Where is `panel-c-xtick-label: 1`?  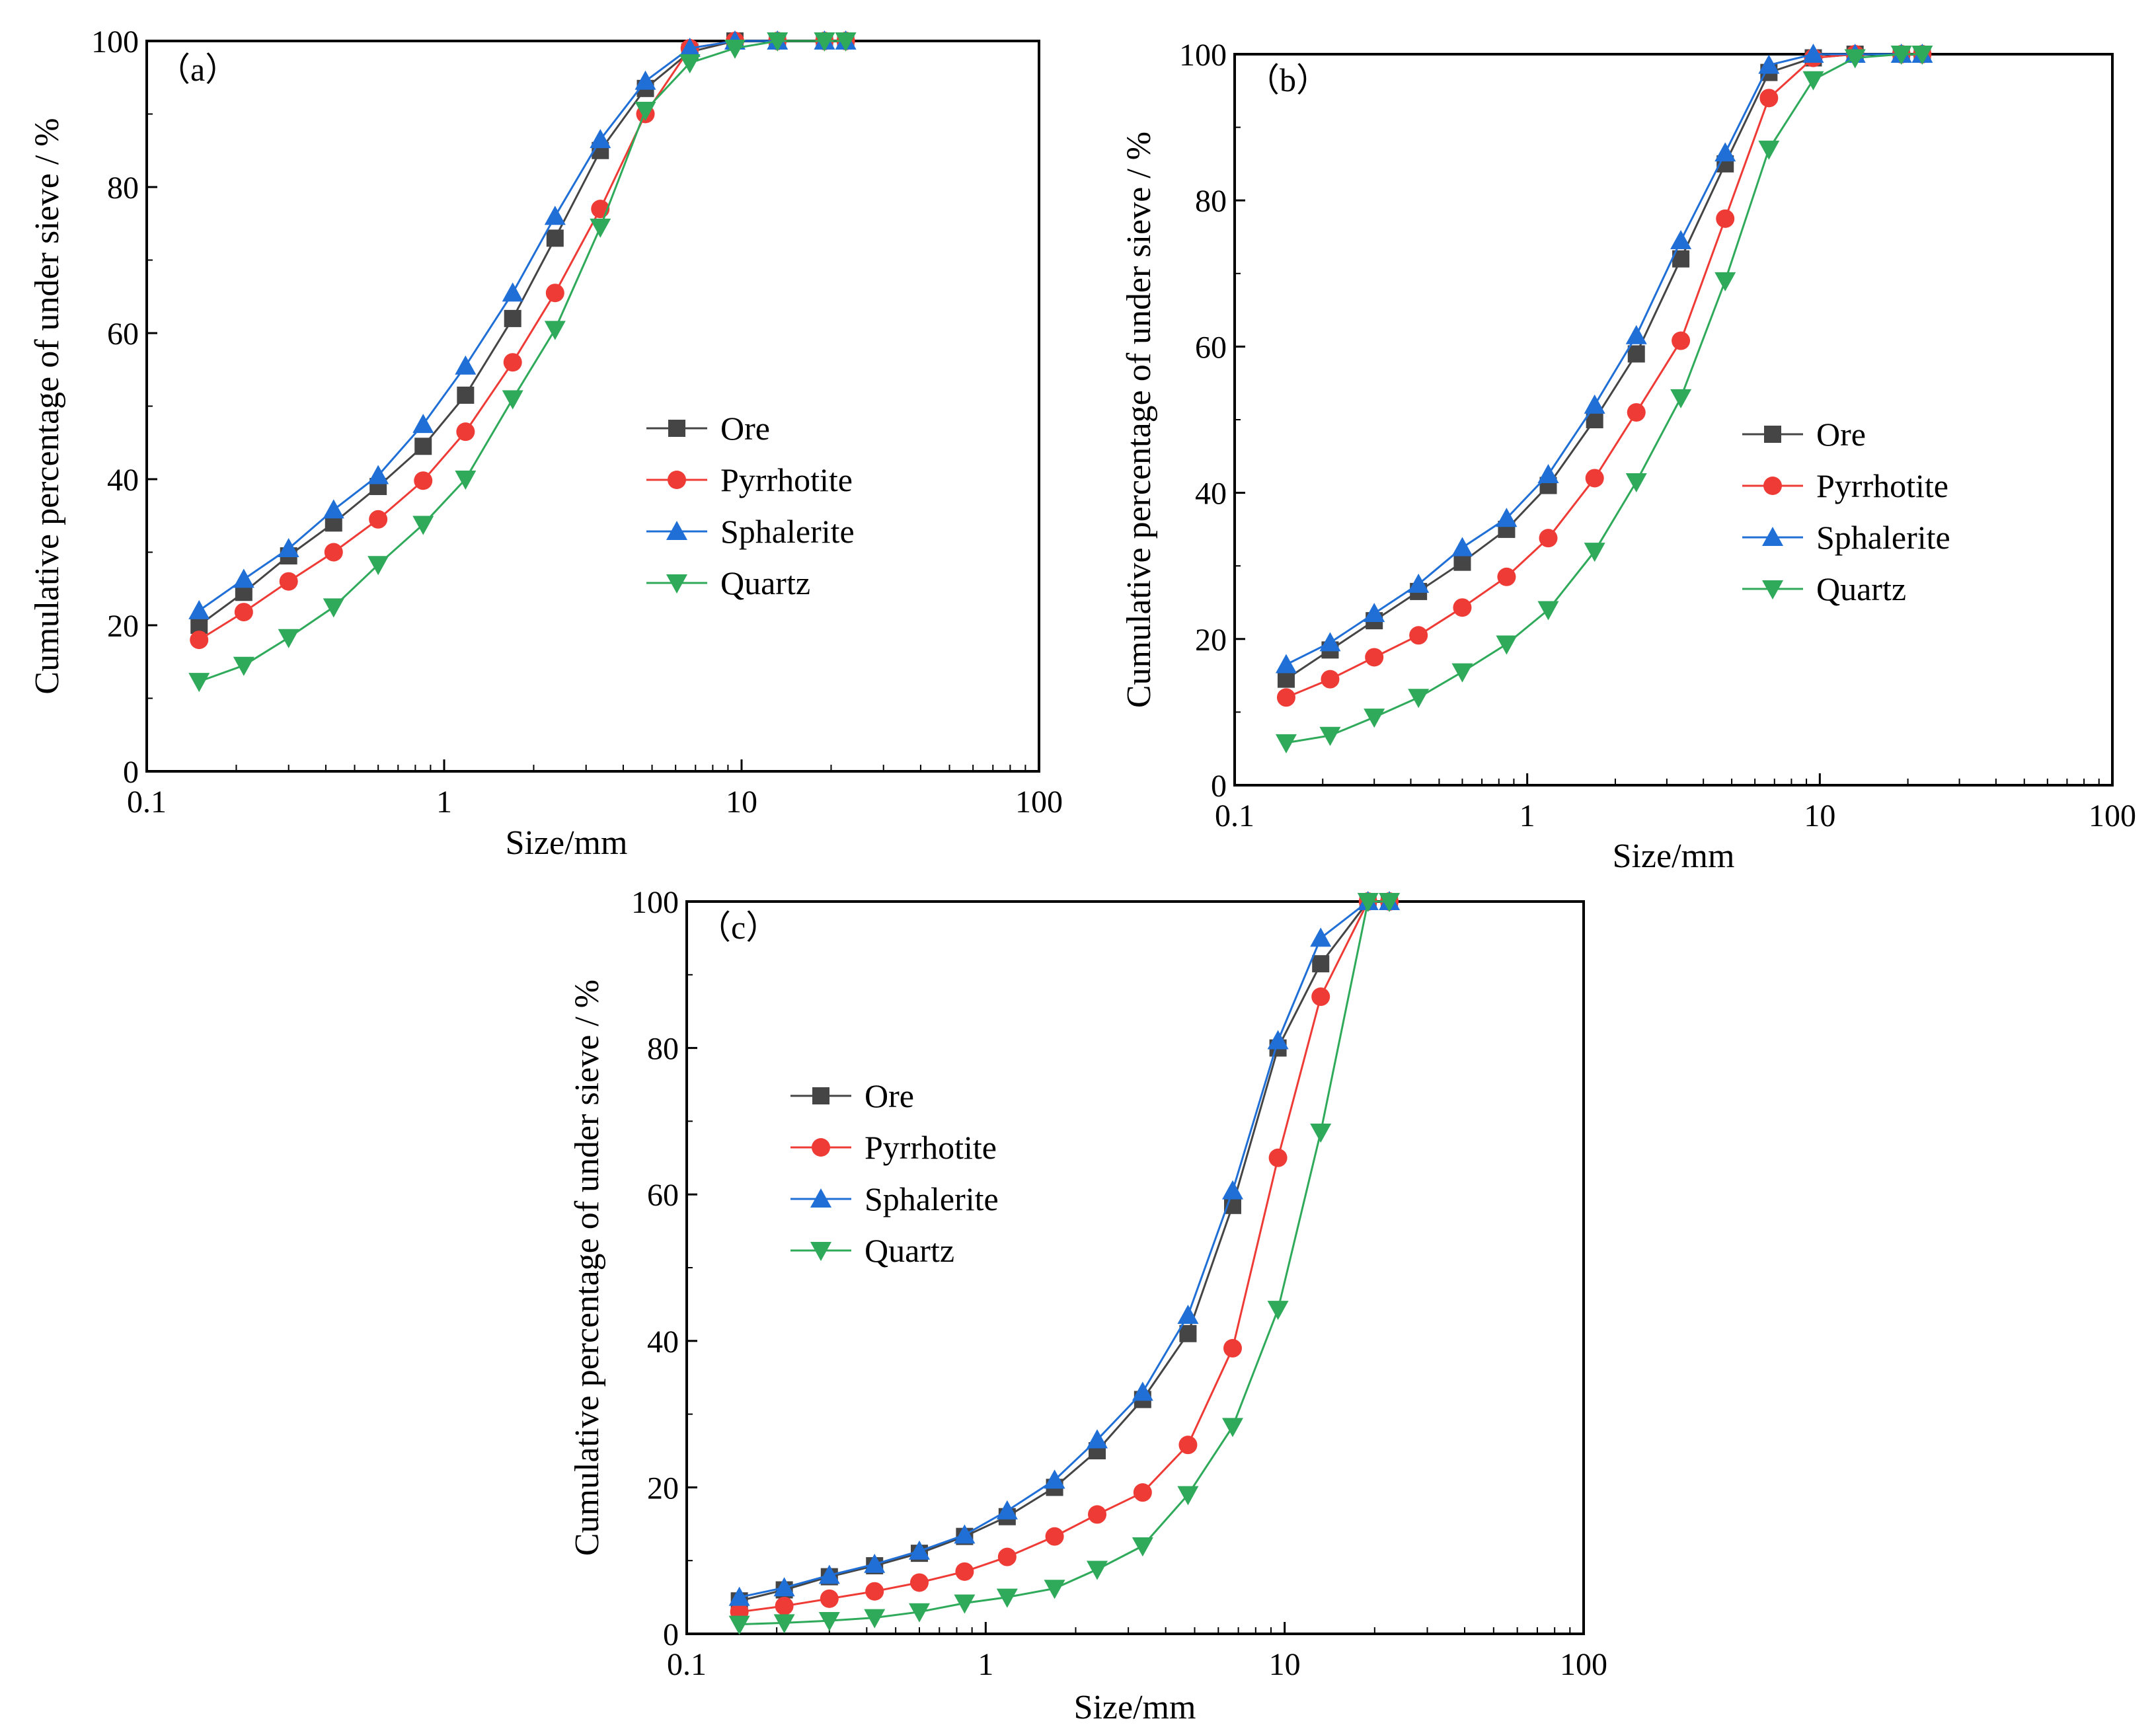 panel-c-xtick-label: 1 is located at coordinates (985, 1664).